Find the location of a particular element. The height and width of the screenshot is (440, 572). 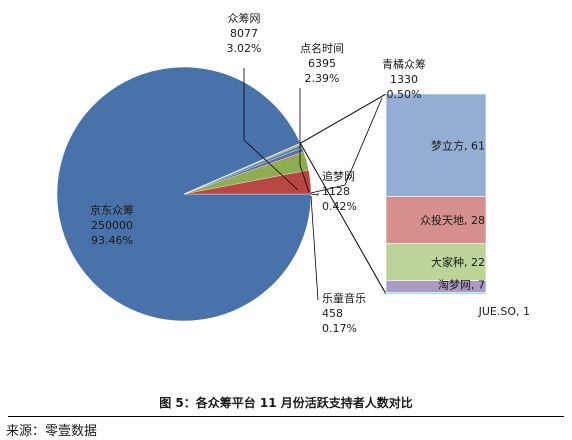

pie-label-line: 458 is located at coordinates (332, 313).